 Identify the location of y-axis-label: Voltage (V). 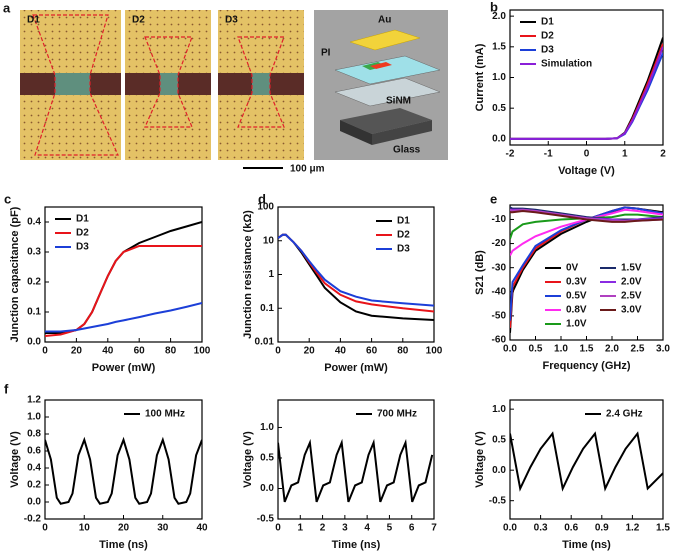
(15, 459).